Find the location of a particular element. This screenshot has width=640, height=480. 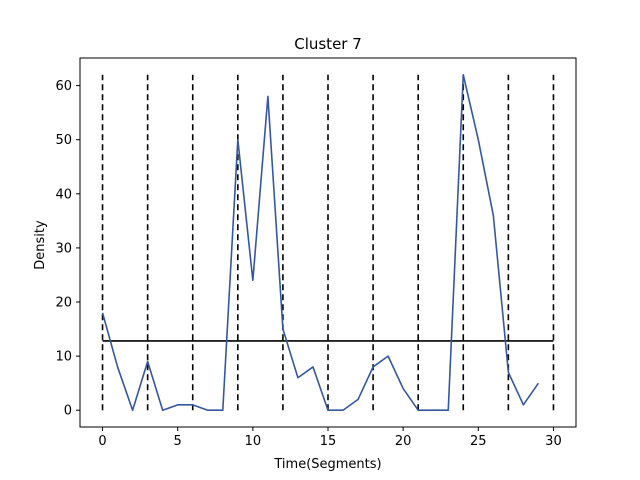

y-tick-label: 10 is located at coordinates (63, 357).